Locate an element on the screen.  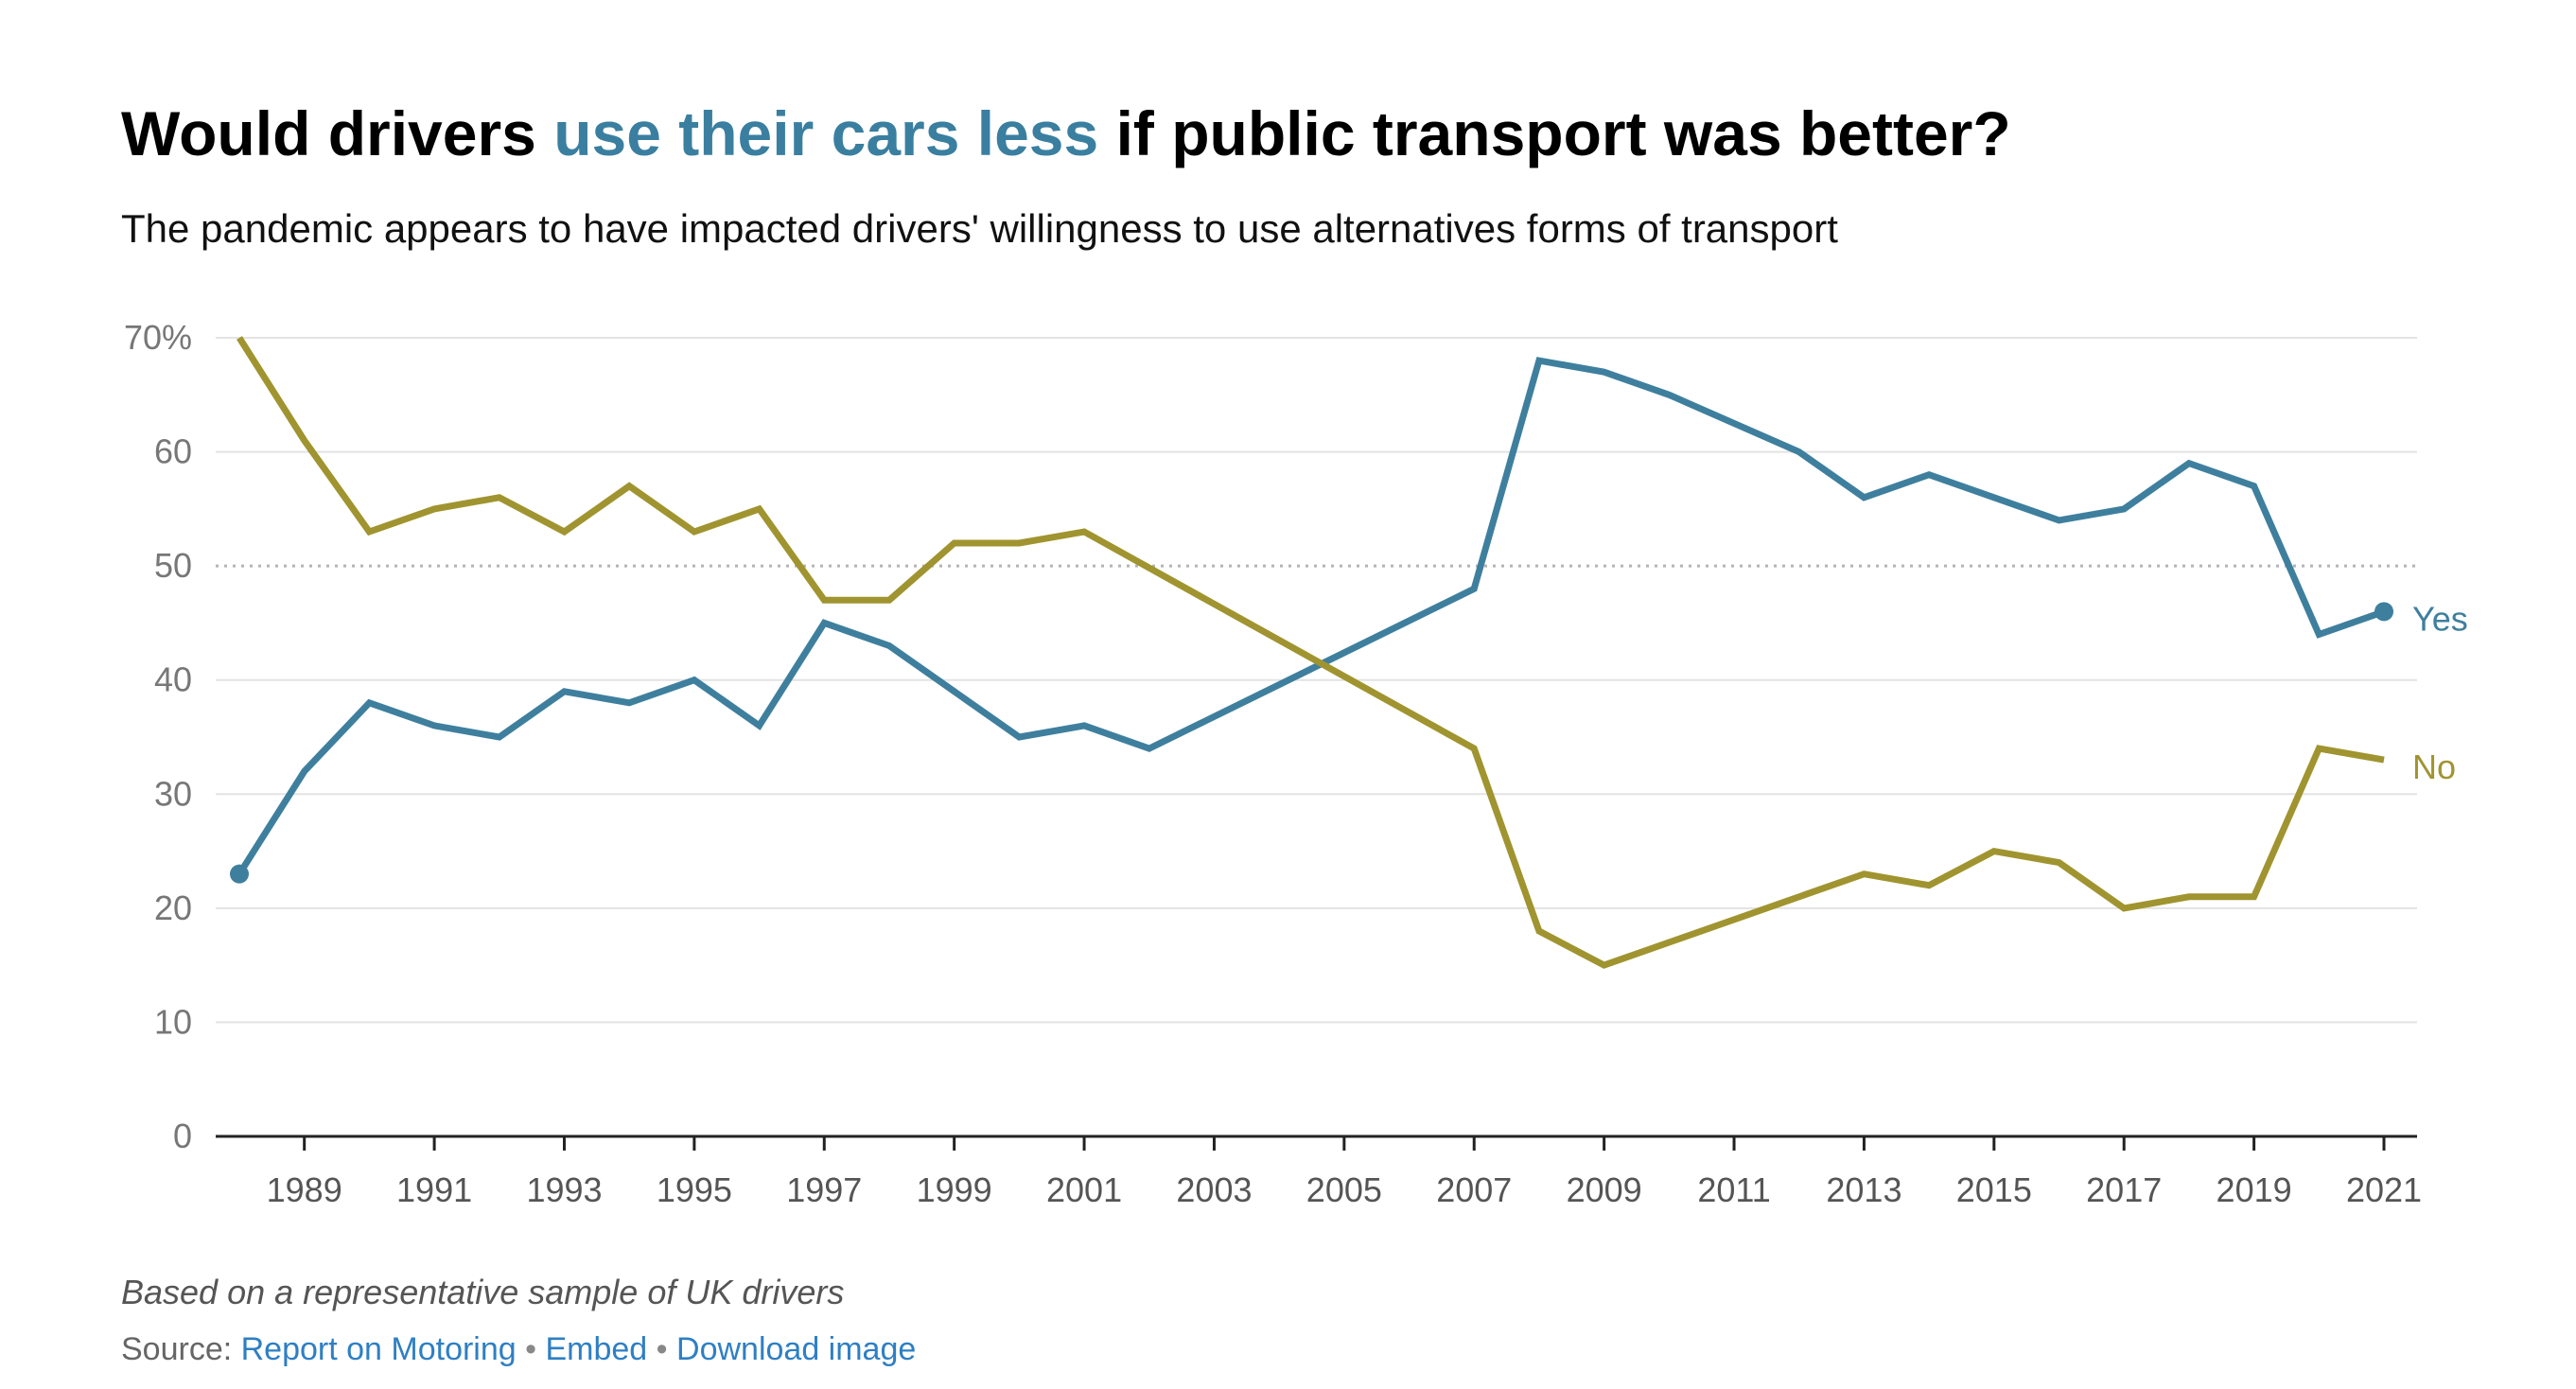
x-tick-label: 2005 is located at coordinates (1344, 1190).